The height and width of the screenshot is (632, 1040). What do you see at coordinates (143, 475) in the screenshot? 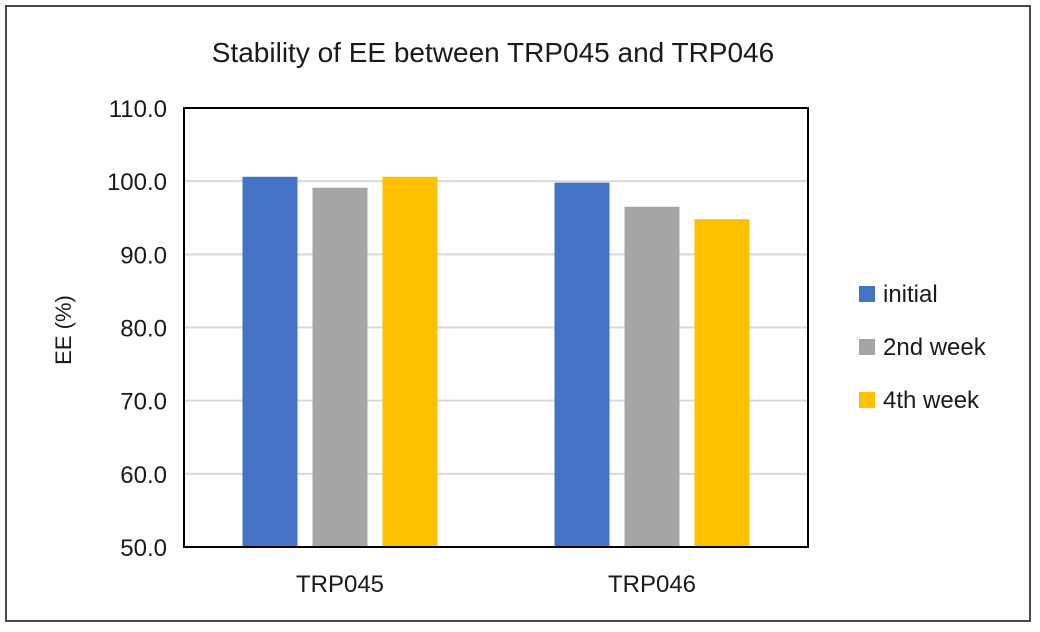
I see `y-tick-label: 60.0` at bounding box center [143, 475].